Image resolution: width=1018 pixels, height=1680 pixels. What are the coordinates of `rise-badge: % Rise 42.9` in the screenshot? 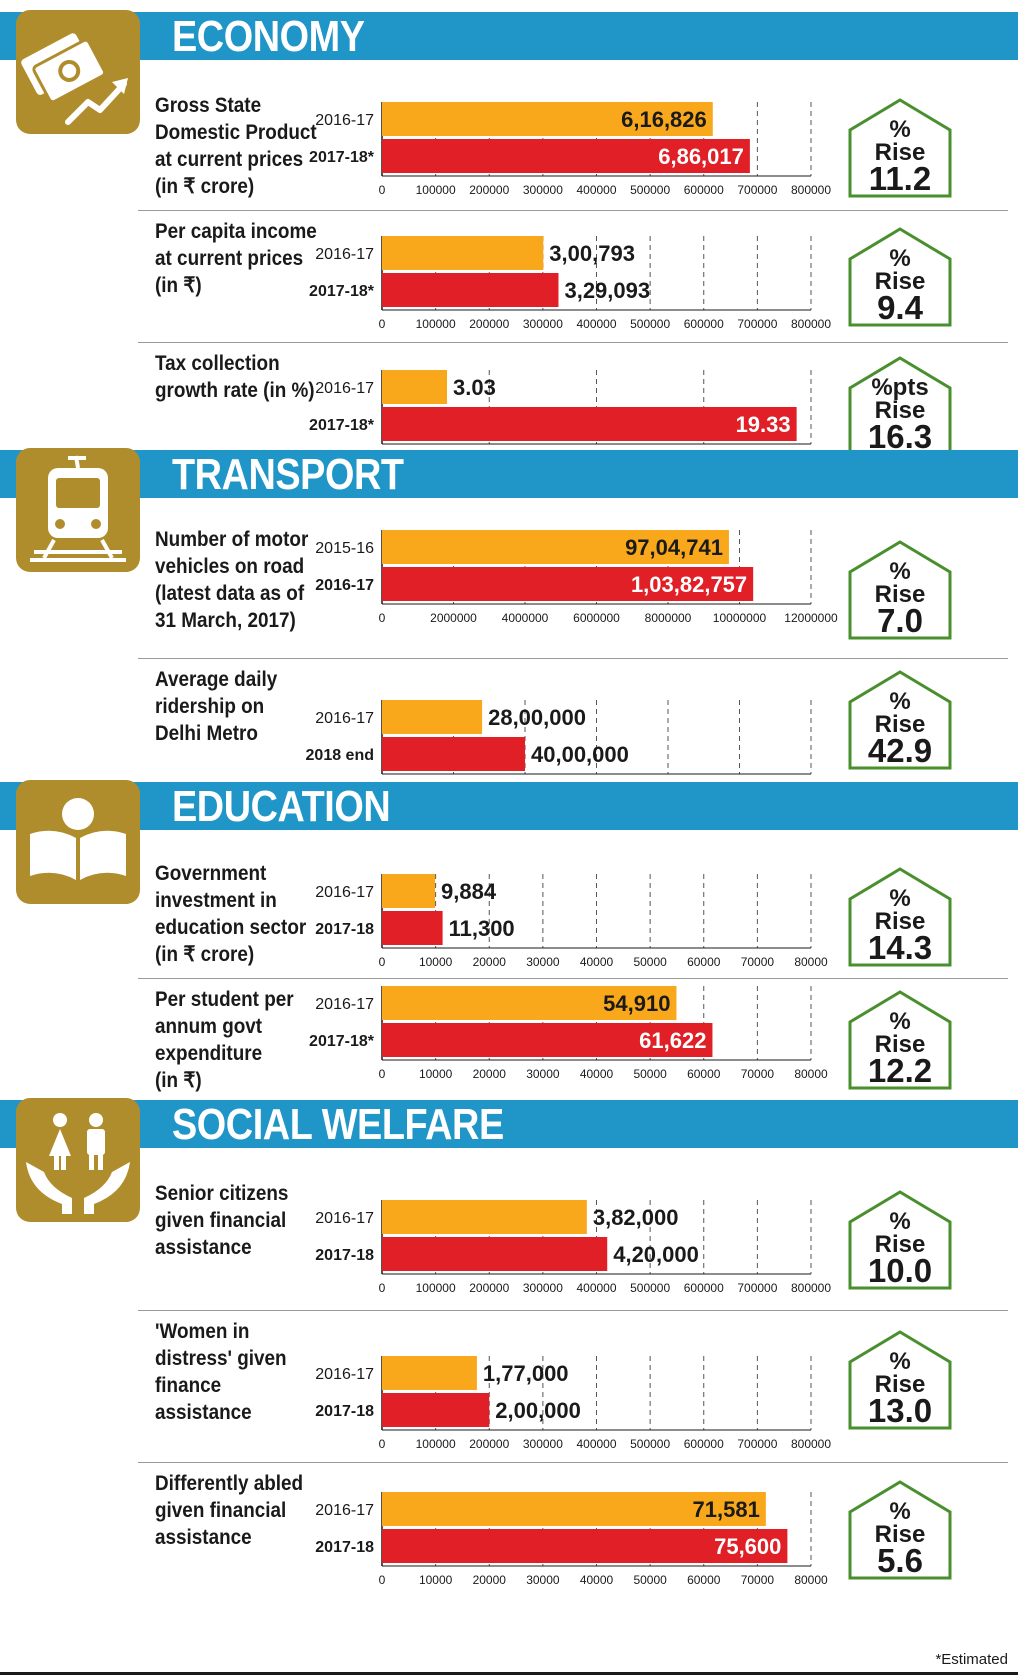 It's located at (900, 720).